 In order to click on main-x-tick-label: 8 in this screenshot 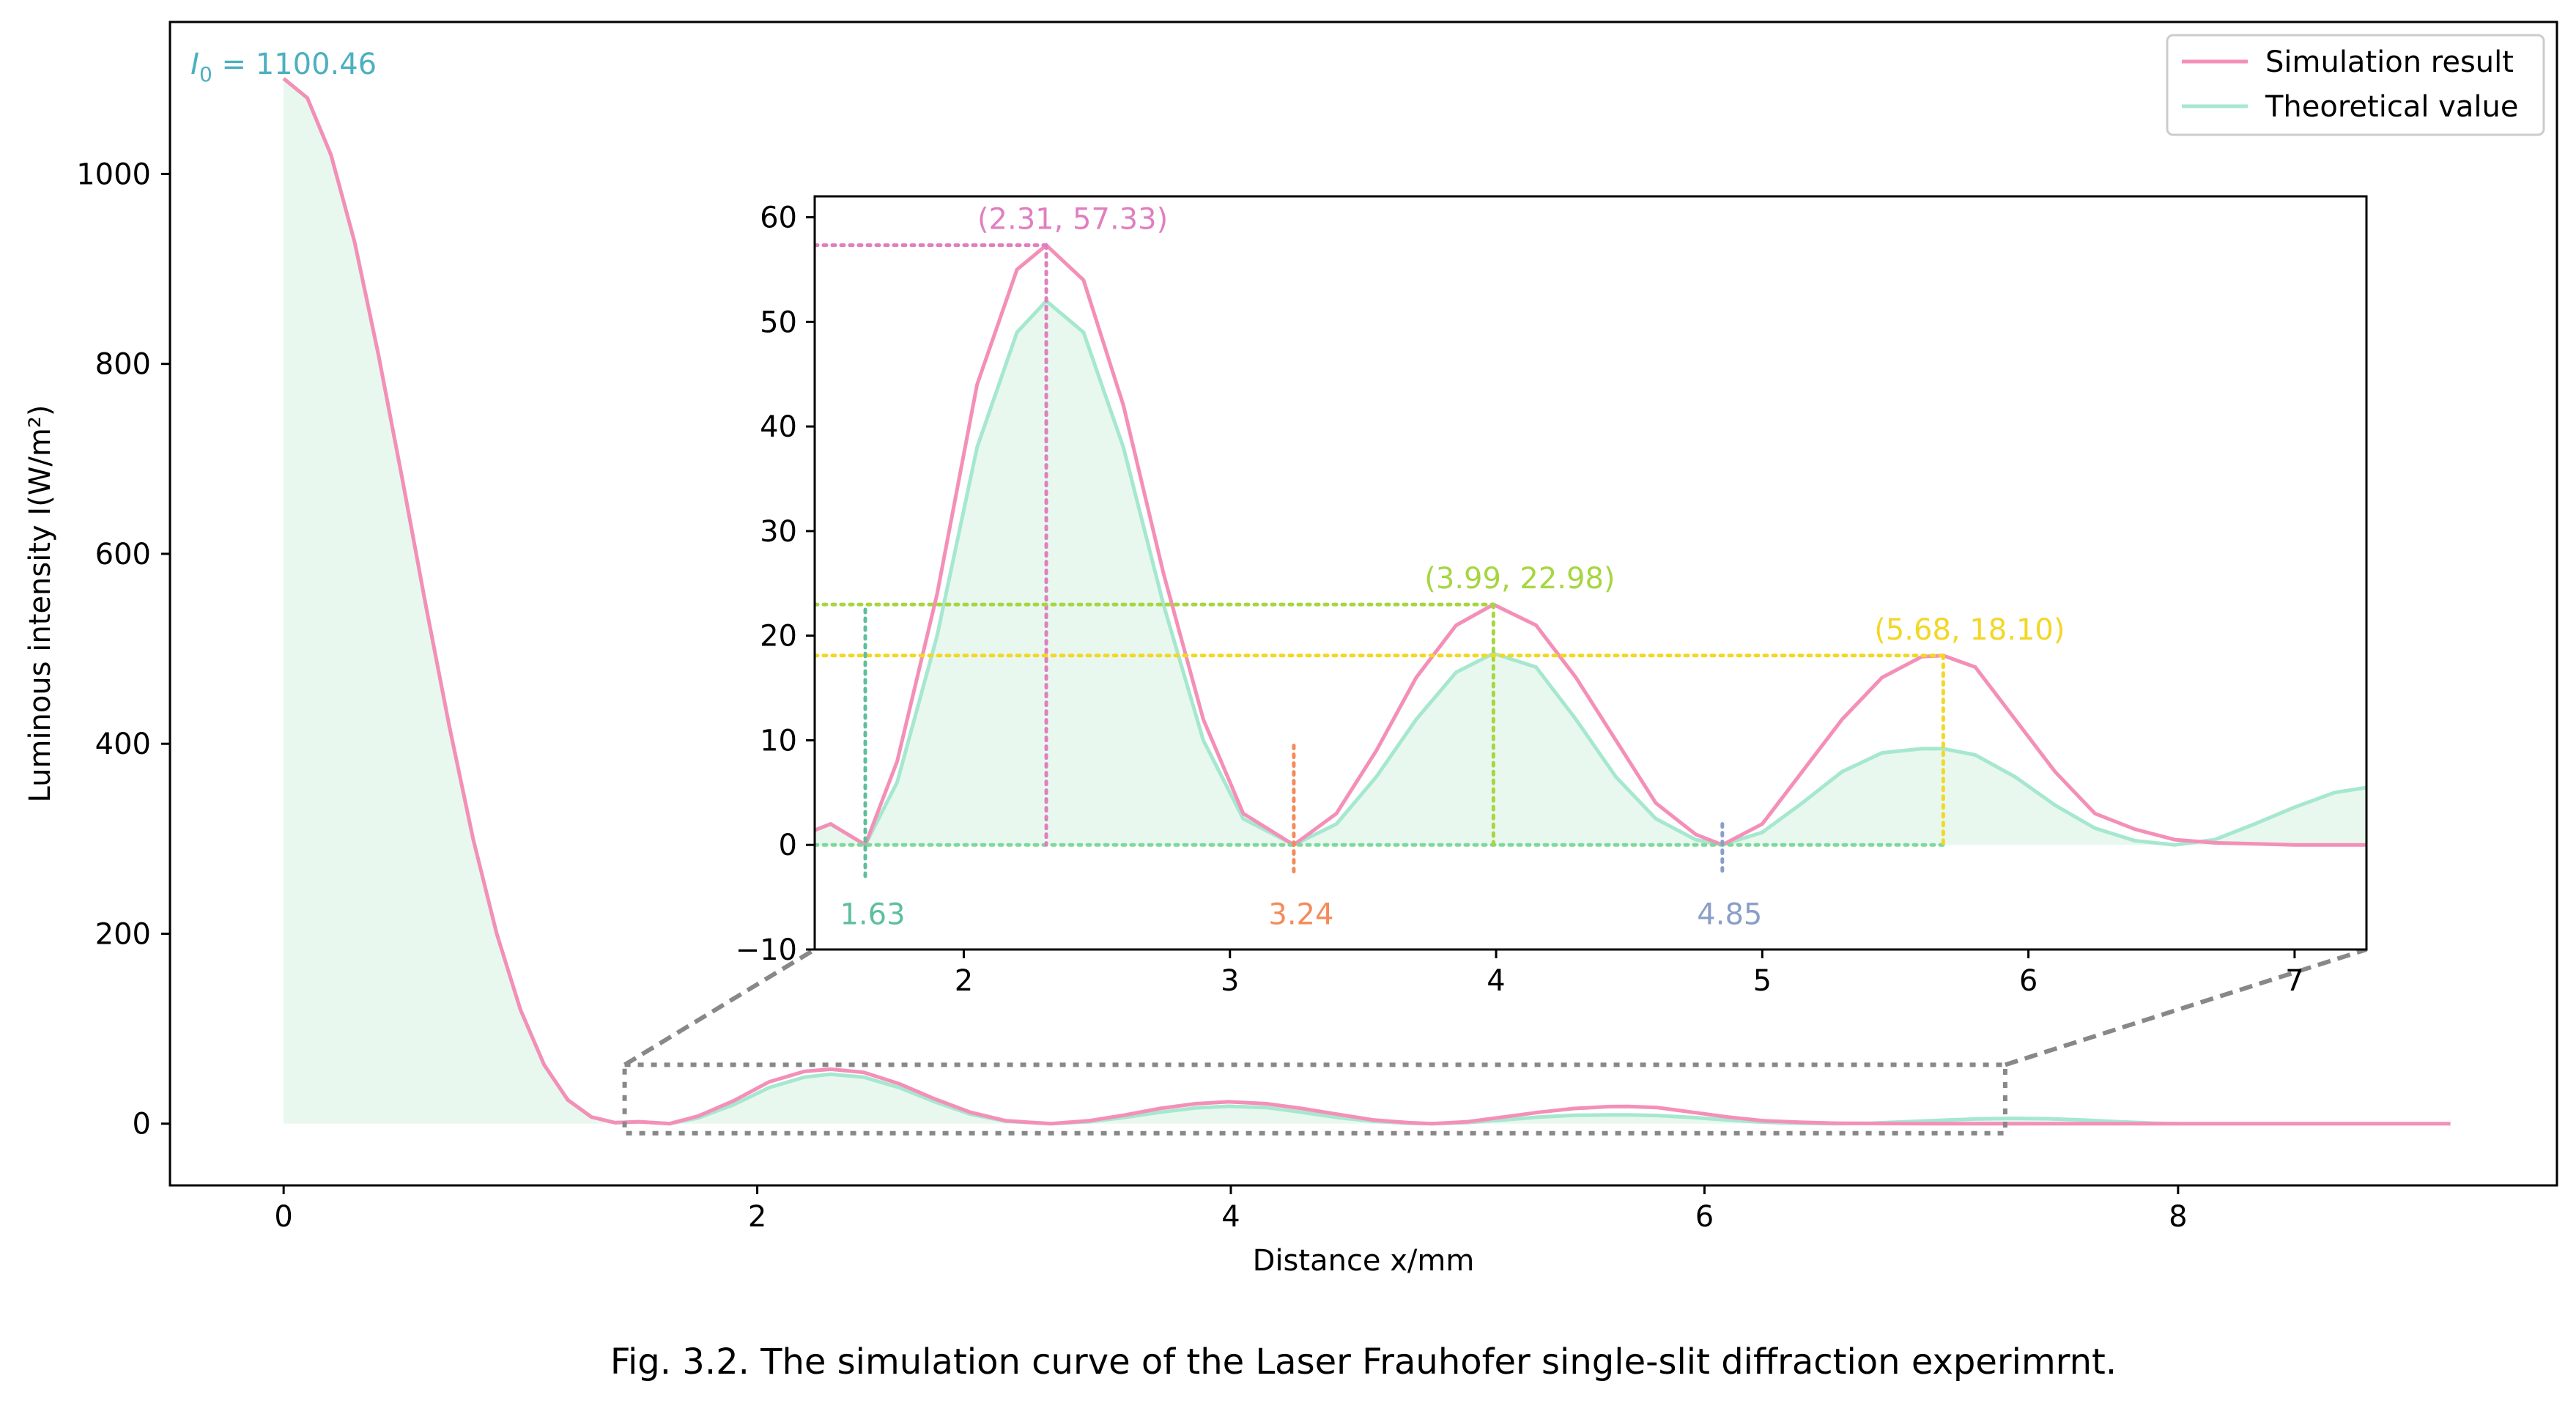, I will do `click(2178, 1217)`.